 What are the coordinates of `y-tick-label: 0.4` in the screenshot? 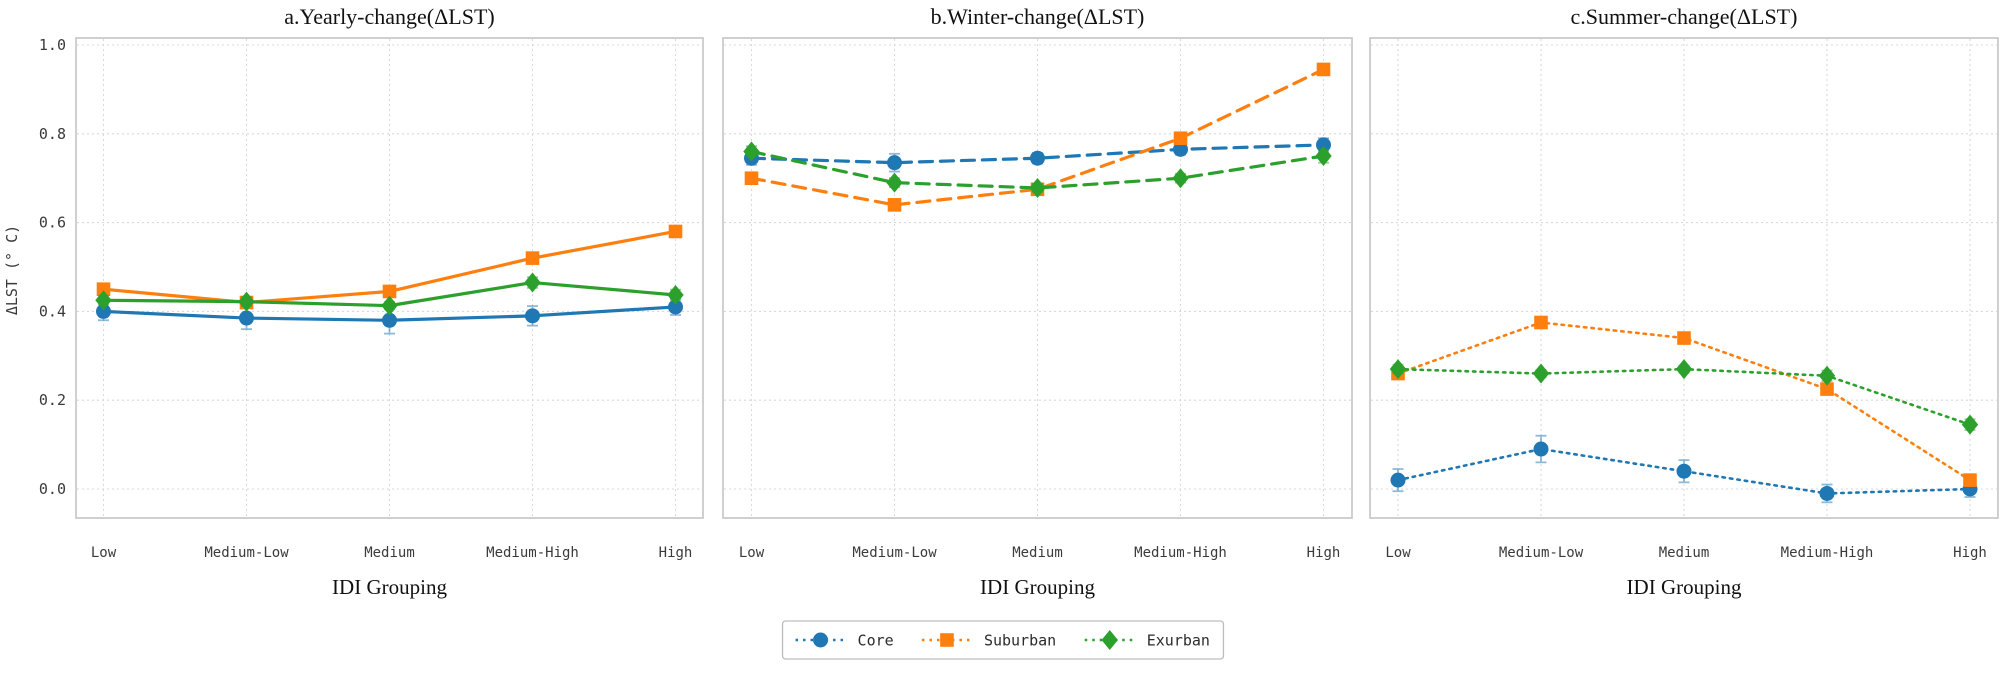 It's located at (52, 311).